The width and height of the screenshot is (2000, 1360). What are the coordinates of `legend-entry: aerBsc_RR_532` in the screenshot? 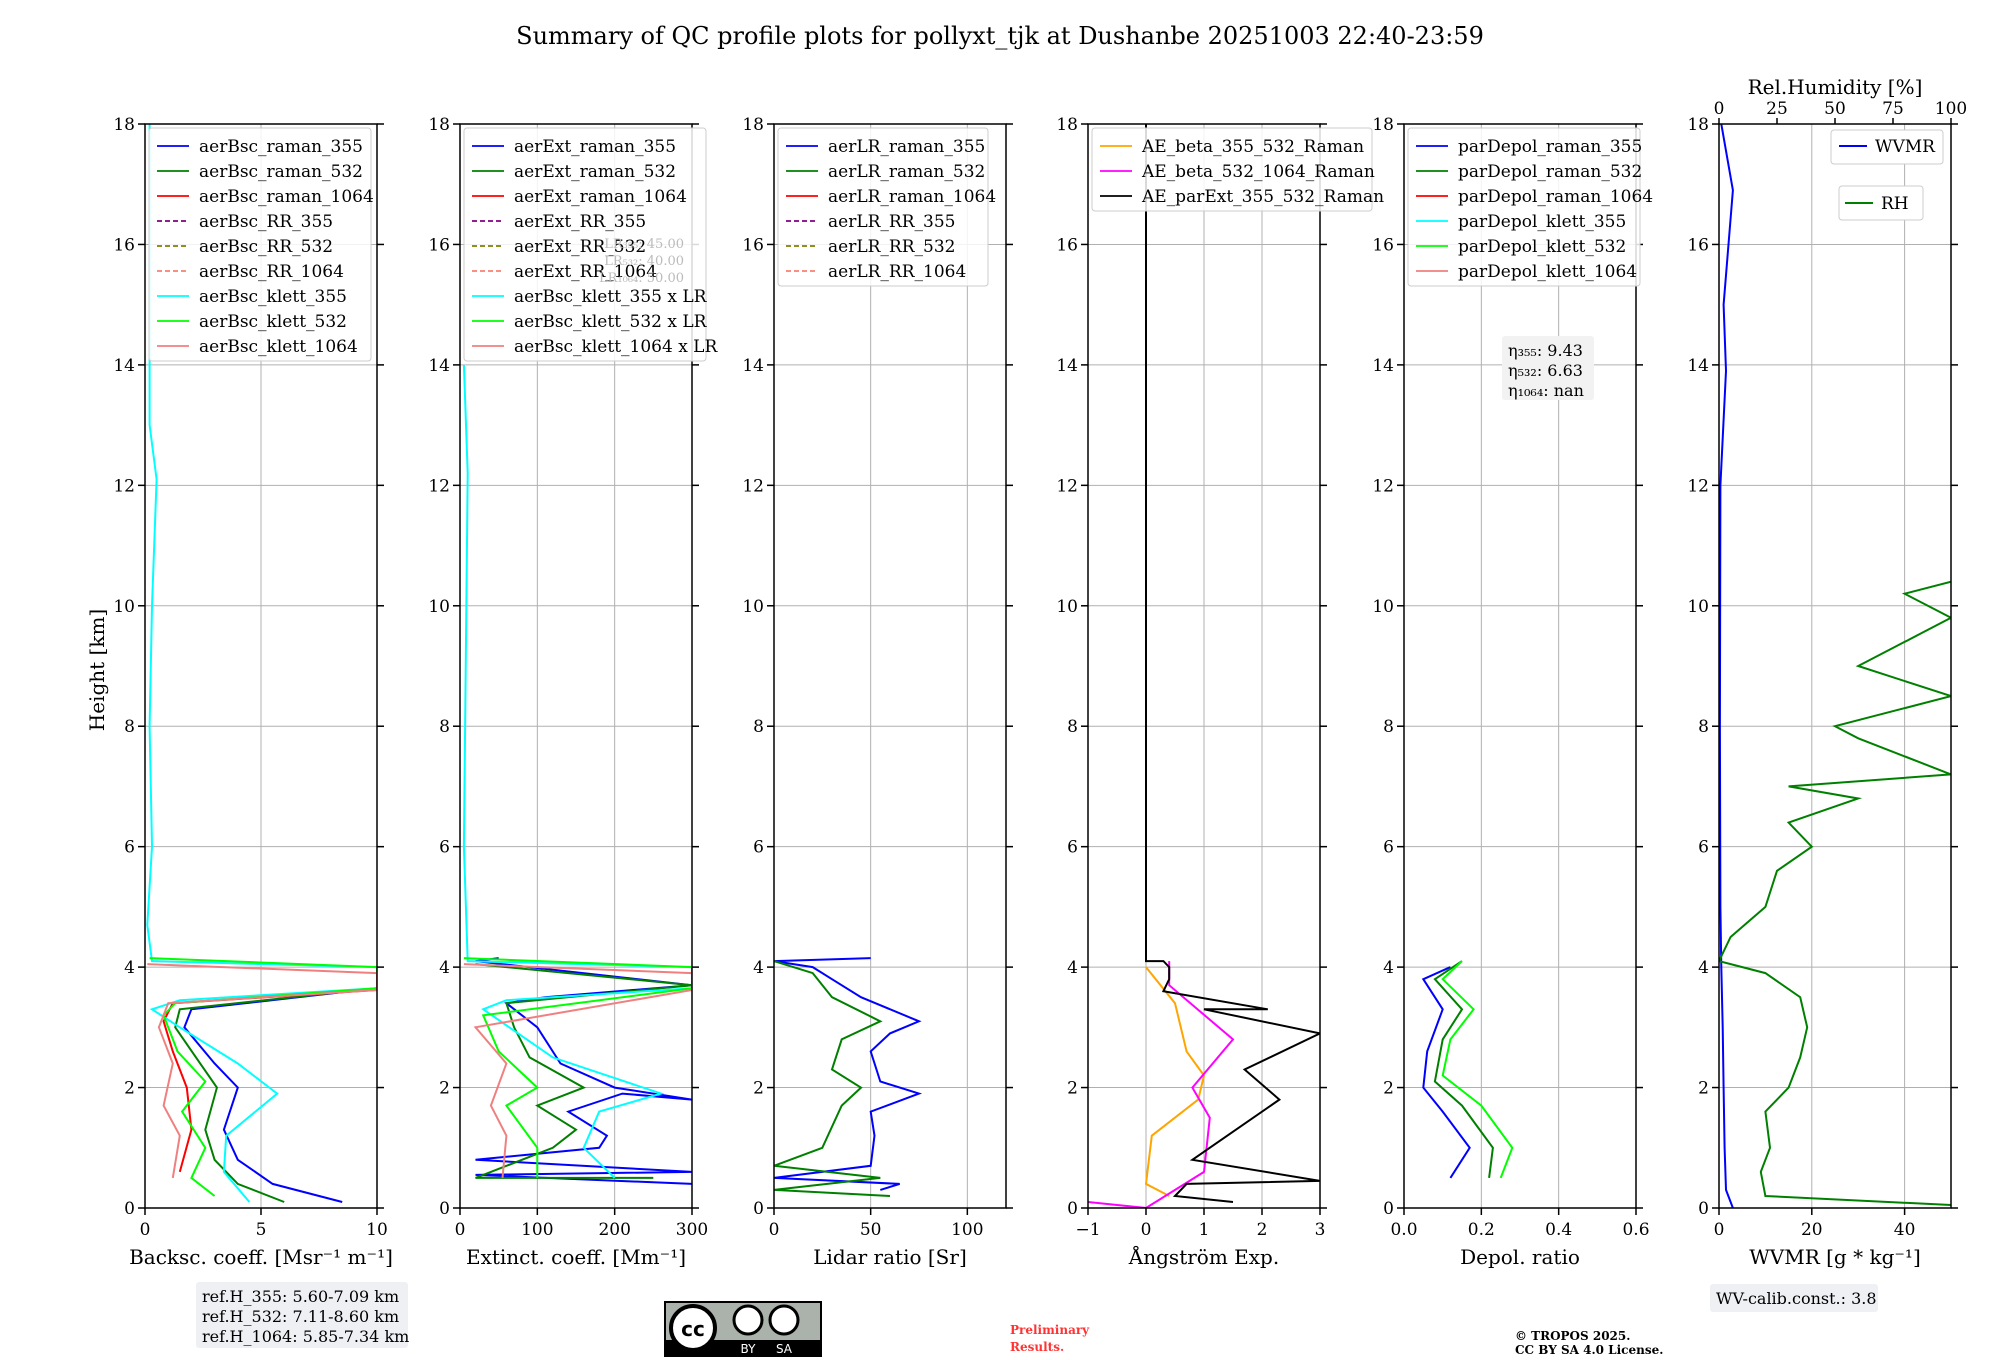 It's located at (266, 247).